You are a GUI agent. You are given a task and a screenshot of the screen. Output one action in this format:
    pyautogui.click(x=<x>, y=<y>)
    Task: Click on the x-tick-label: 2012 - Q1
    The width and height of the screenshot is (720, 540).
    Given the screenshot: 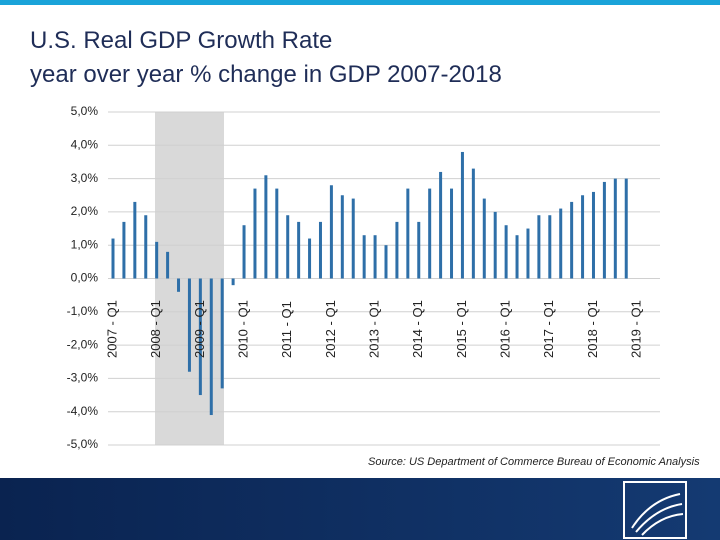 What is the action you would take?
    pyautogui.click(x=330, y=329)
    